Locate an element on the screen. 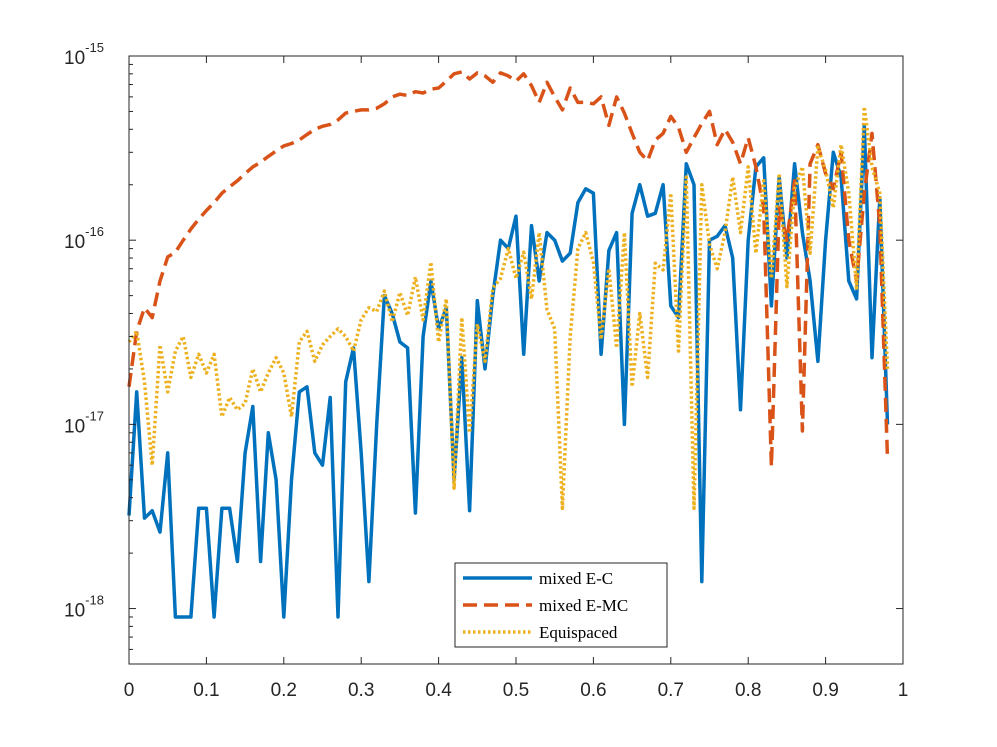 The height and width of the screenshot is (747, 997). legend: mixed E-C mixed E-MC Equispaced is located at coordinates (561, 605).